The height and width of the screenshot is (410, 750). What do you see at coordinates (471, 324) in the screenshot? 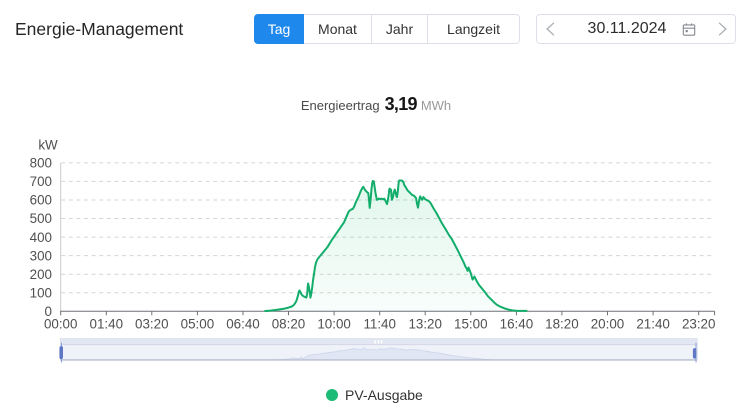
I see `svg-text: 15:00` at bounding box center [471, 324].